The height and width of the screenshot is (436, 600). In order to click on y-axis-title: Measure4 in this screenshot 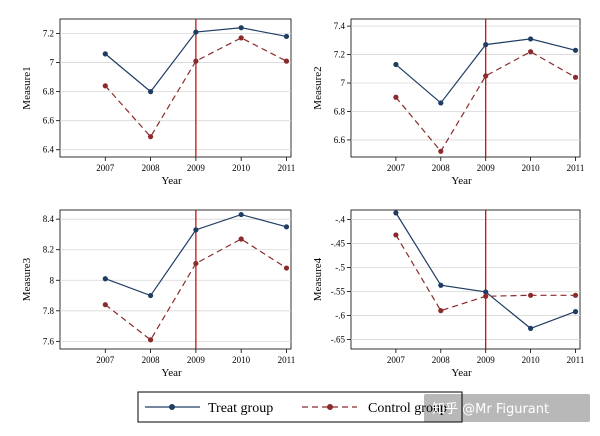, I will do `click(318, 279)`.